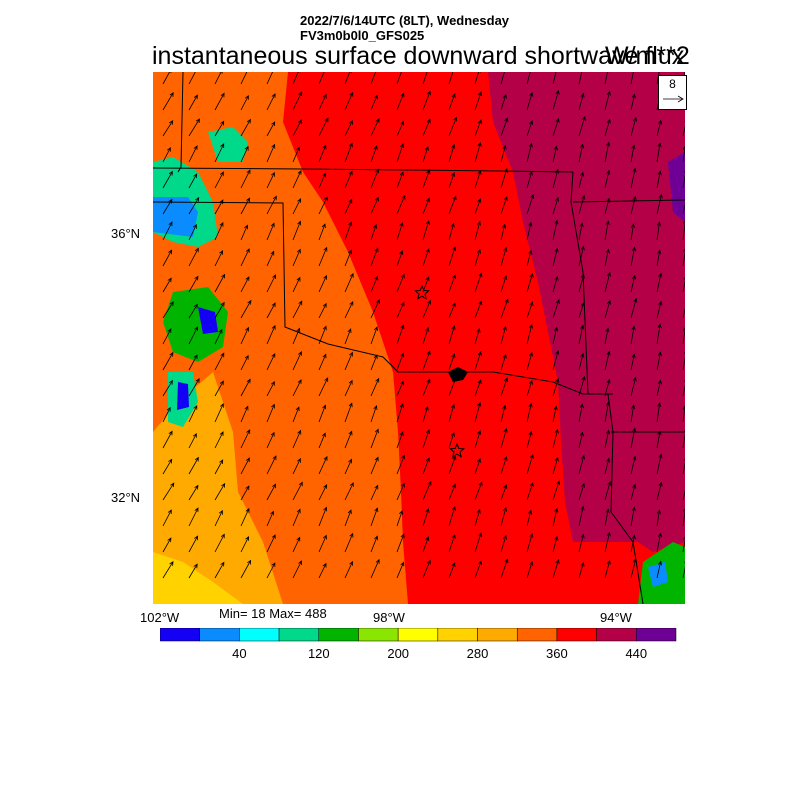 The image size is (800, 800). What do you see at coordinates (557, 653) in the screenshot?
I see `colorbar-tick-label: 360` at bounding box center [557, 653].